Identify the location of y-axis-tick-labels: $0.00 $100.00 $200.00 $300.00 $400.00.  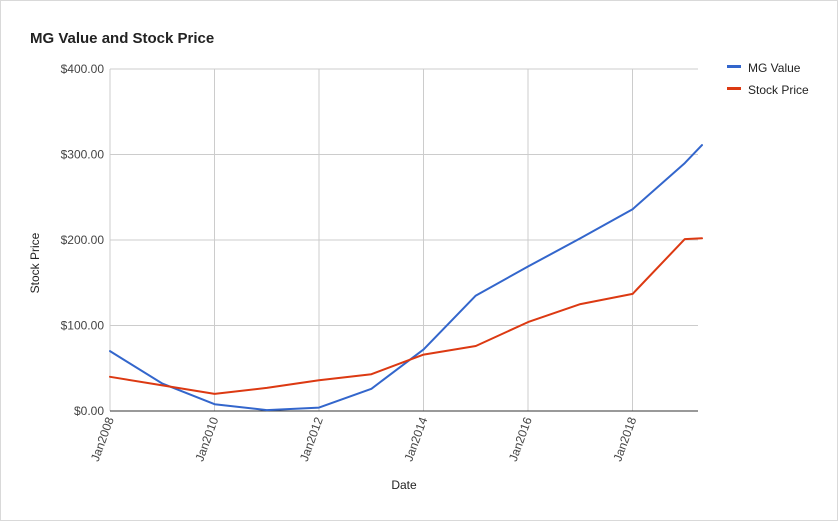
(83, 240).